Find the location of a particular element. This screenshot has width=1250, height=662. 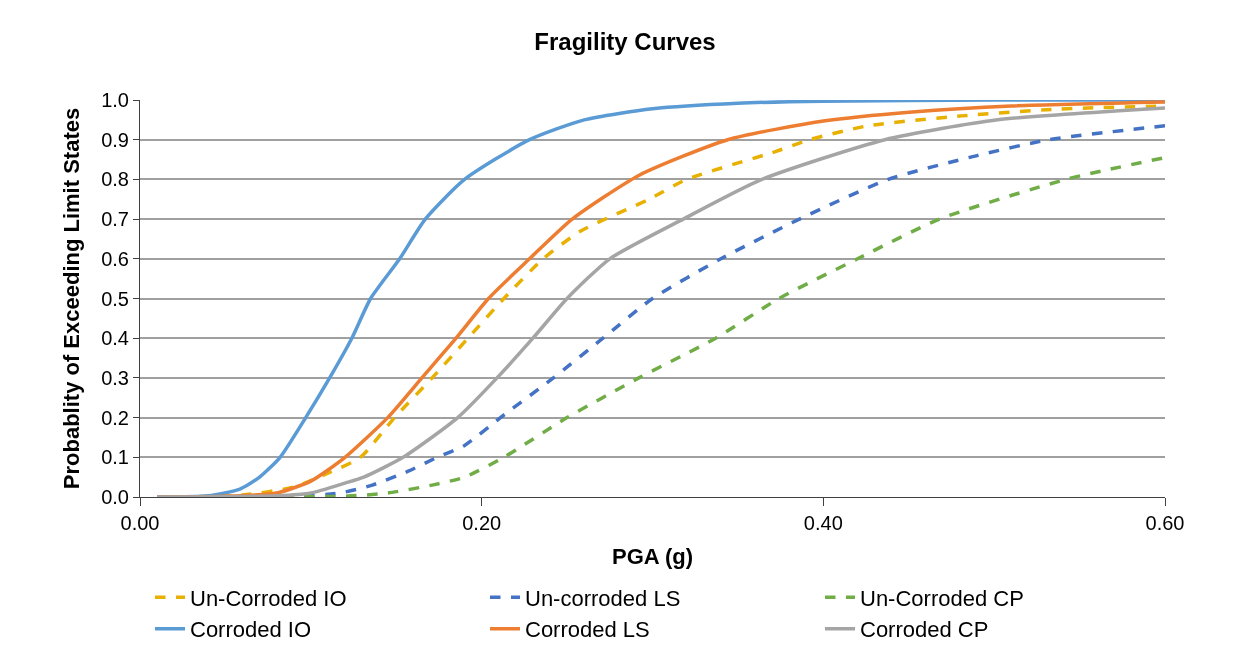

legend-label: Corroded LS is located at coordinates (587, 630).